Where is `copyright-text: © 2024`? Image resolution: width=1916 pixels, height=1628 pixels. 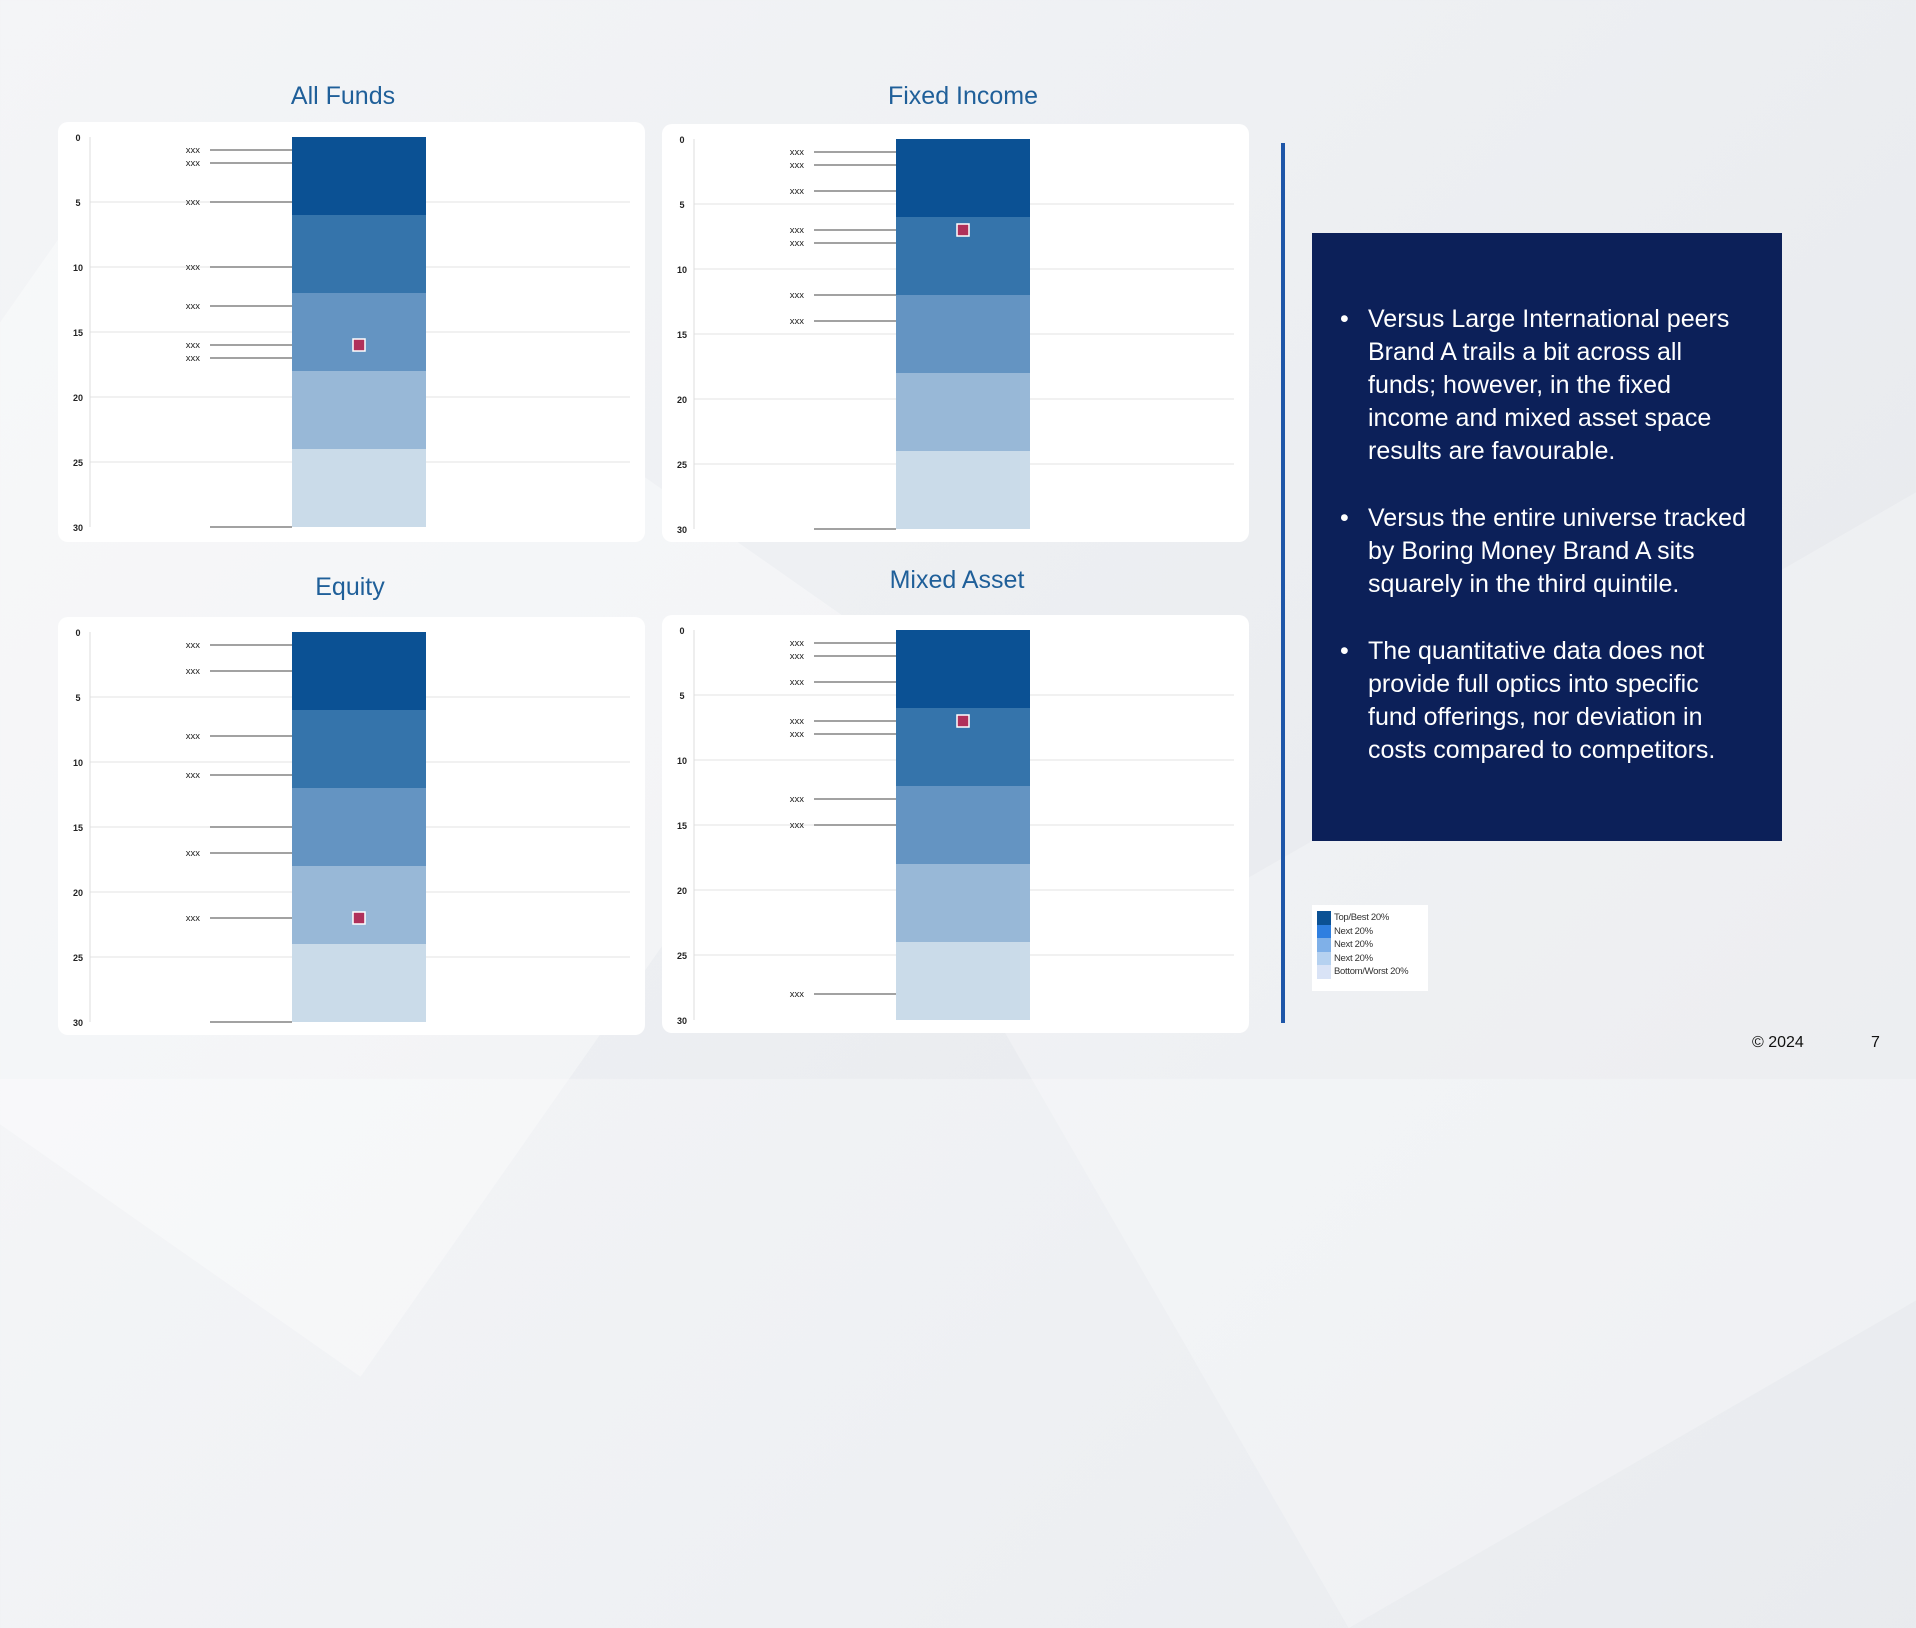
copyright-text: © 2024 is located at coordinates (1778, 1042).